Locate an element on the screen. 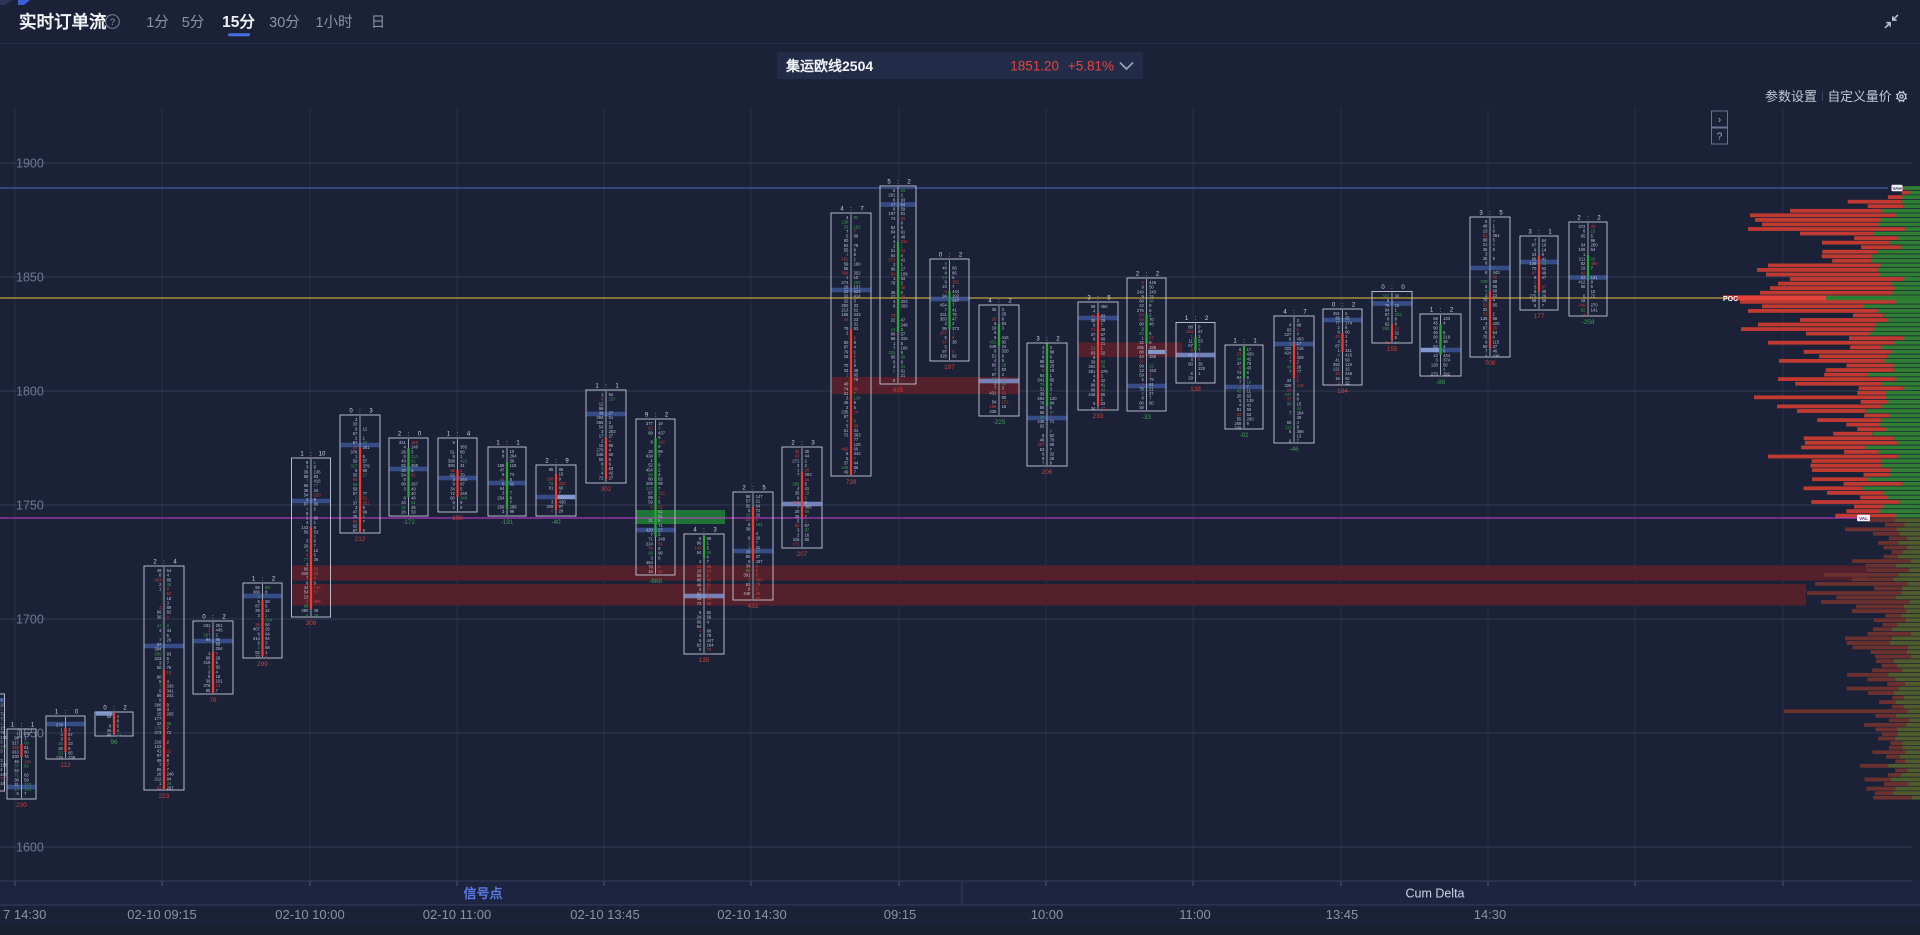 This screenshot has height=935, width=1920. svg-text: 47 is located at coordinates (502, 470).